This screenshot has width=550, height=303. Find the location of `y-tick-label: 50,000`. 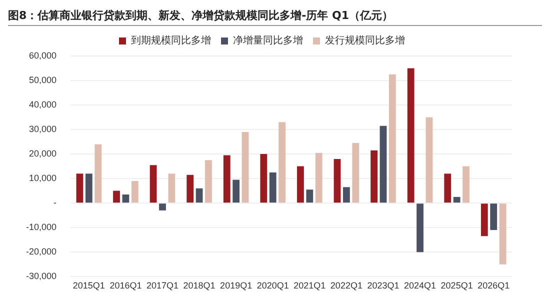

y-tick-label: 50,000 is located at coordinates (42, 79).